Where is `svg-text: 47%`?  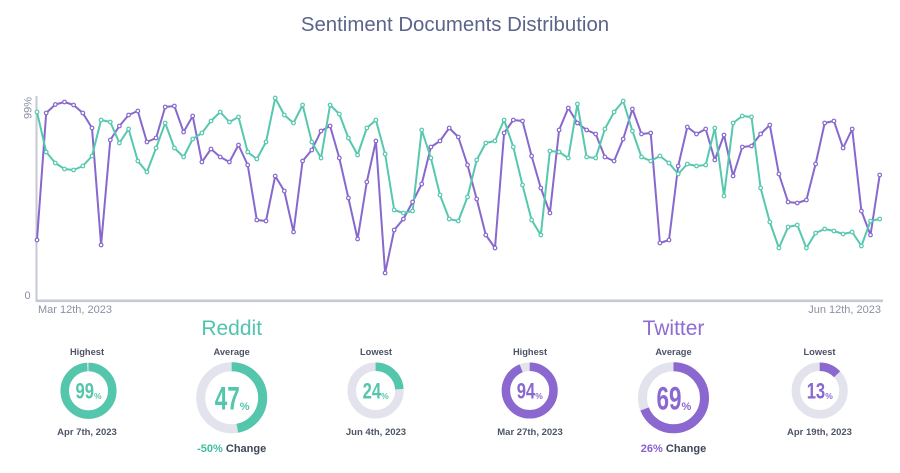 svg-text: 47% is located at coordinates (232, 398).